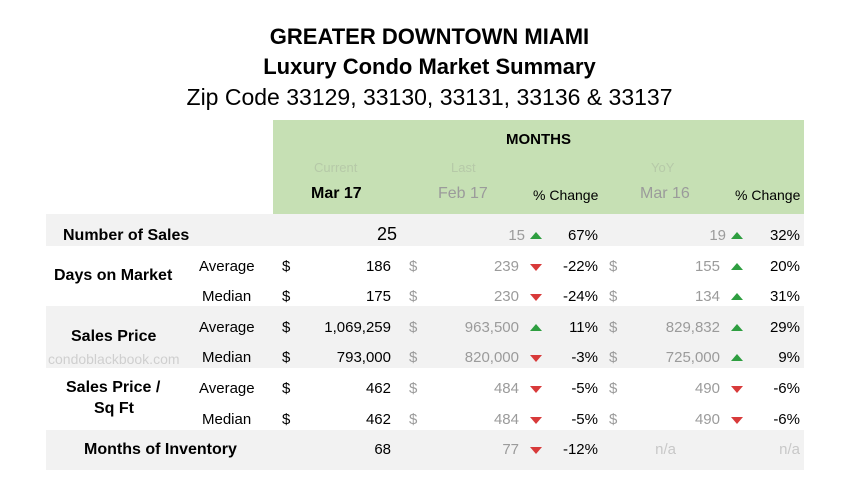 Image resolution: width=859 pixels, height=491 pixels. I want to click on dom-median-yoy: 134, so click(707, 296).